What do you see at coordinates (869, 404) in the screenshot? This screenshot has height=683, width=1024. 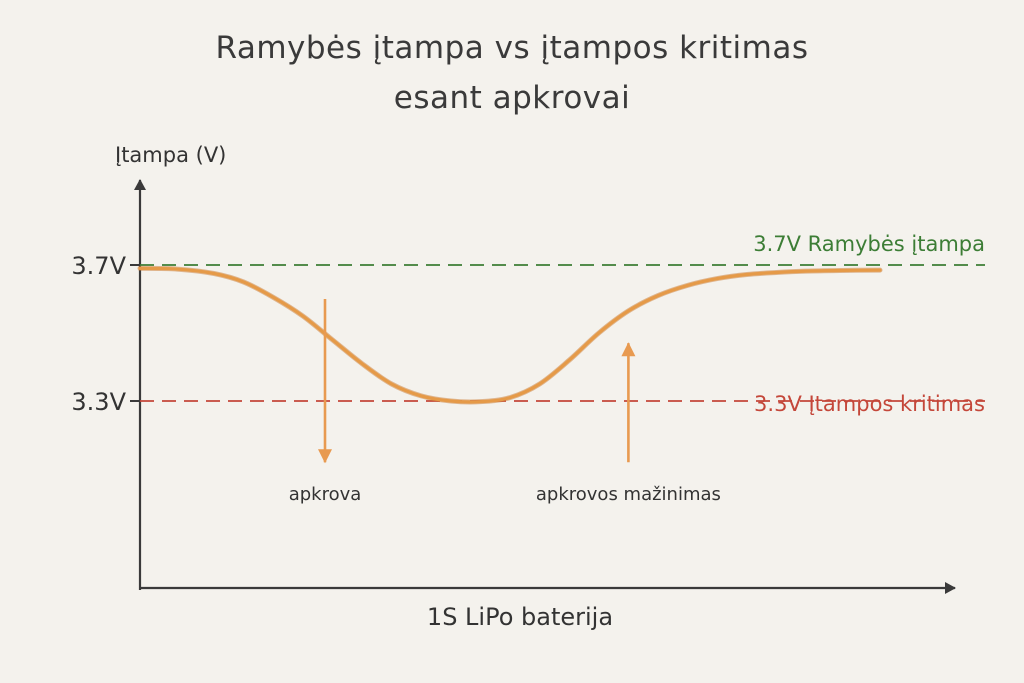 I see `reference-line-label: 3.3V Įtampos kritimas` at bounding box center [869, 404].